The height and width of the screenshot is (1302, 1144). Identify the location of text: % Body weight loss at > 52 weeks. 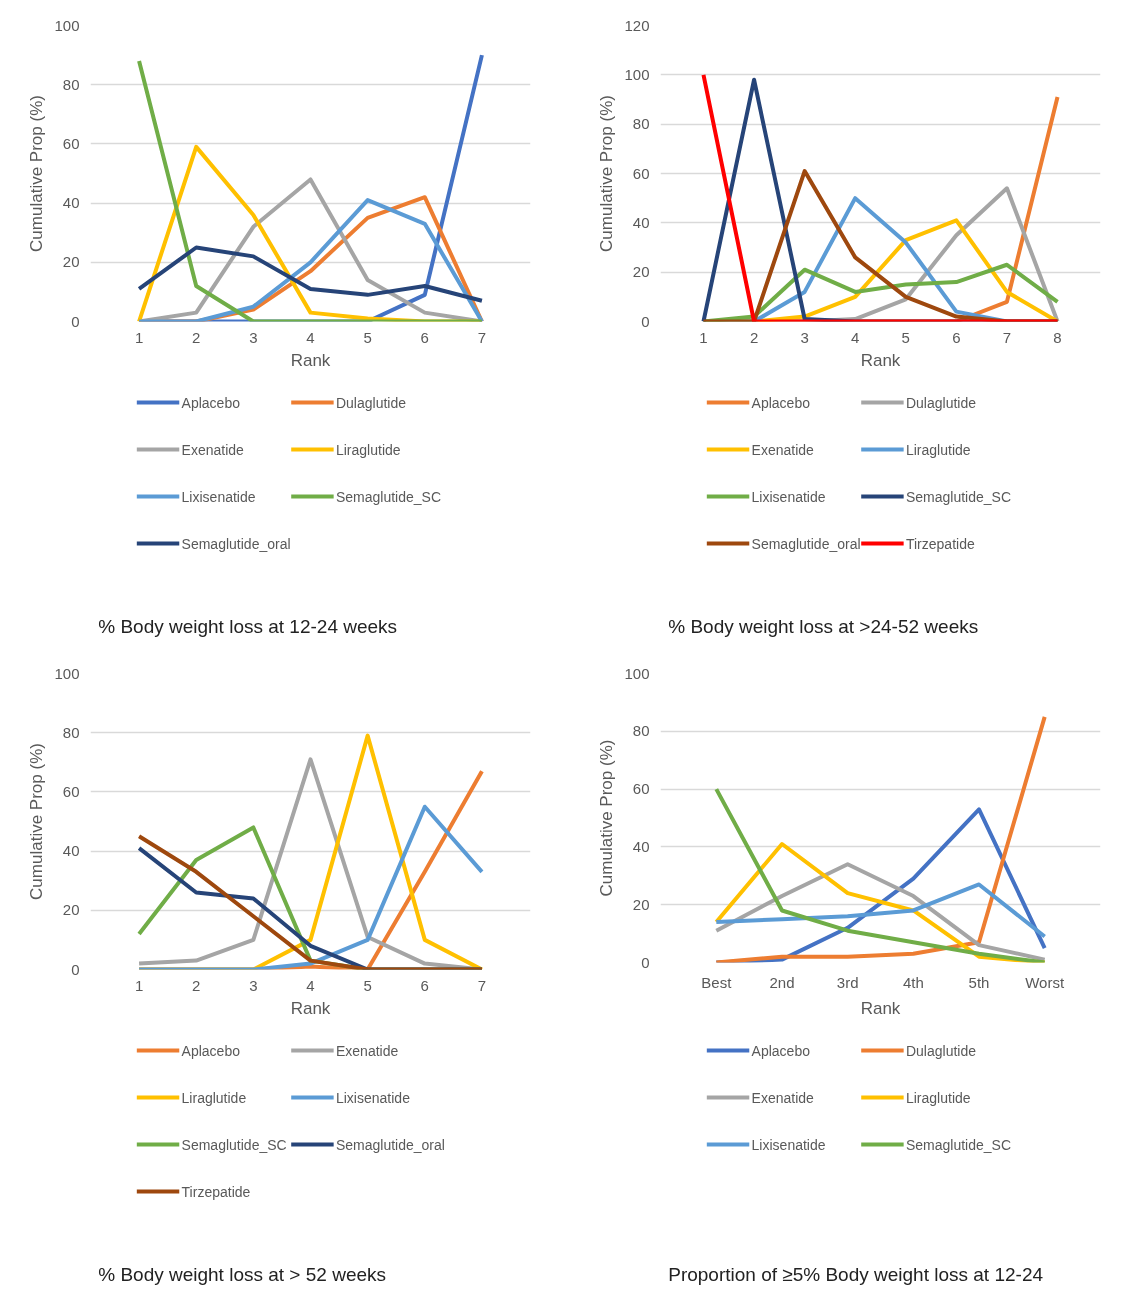
(242, 1274).